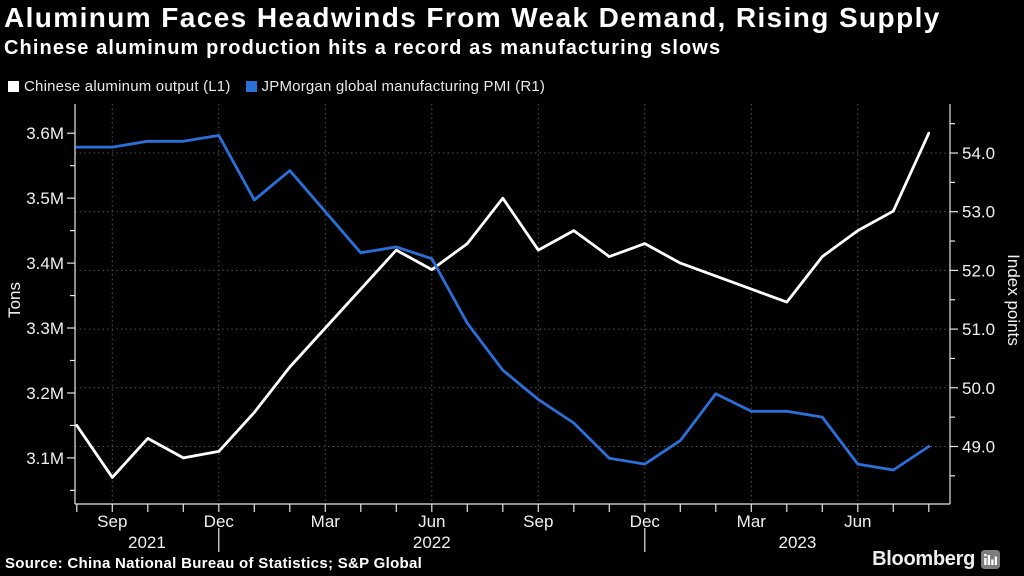  What do you see at coordinates (14, 300) in the screenshot?
I see `left-axis-title: Tons` at bounding box center [14, 300].